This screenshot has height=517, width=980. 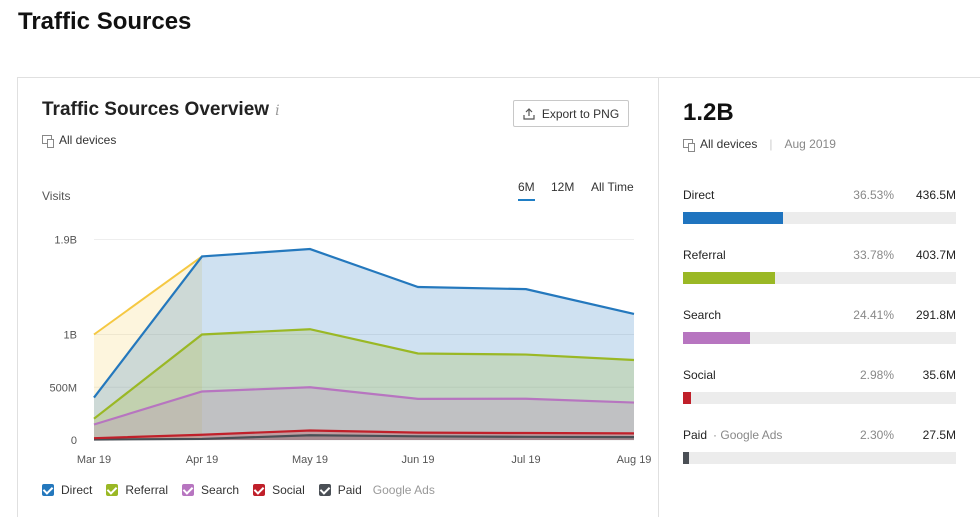 What do you see at coordinates (324, 490) in the screenshot?
I see `checkbox-paid` at bounding box center [324, 490].